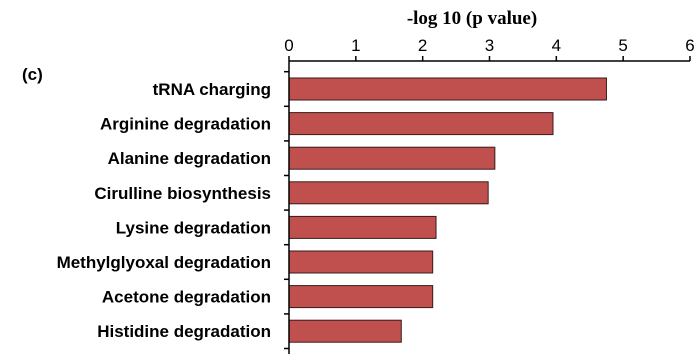 The image size is (696, 354). What do you see at coordinates (164, 262) in the screenshot?
I see `category-label: Methylglyoxal degradation` at bounding box center [164, 262].